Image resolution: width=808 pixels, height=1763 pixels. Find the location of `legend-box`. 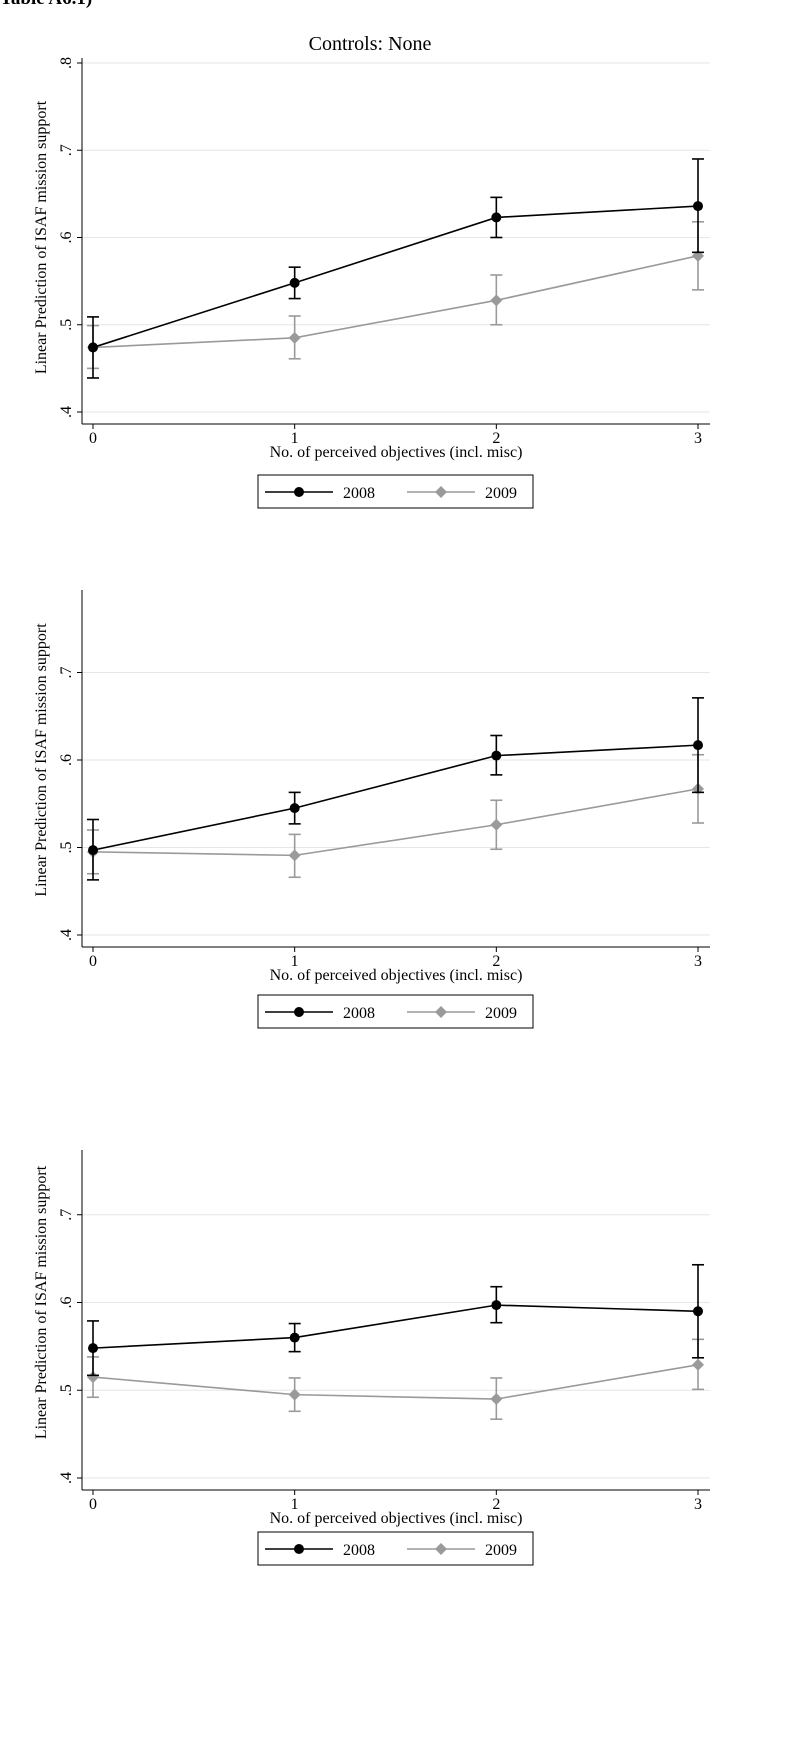

legend-box is located at coordinates (395, 1011).